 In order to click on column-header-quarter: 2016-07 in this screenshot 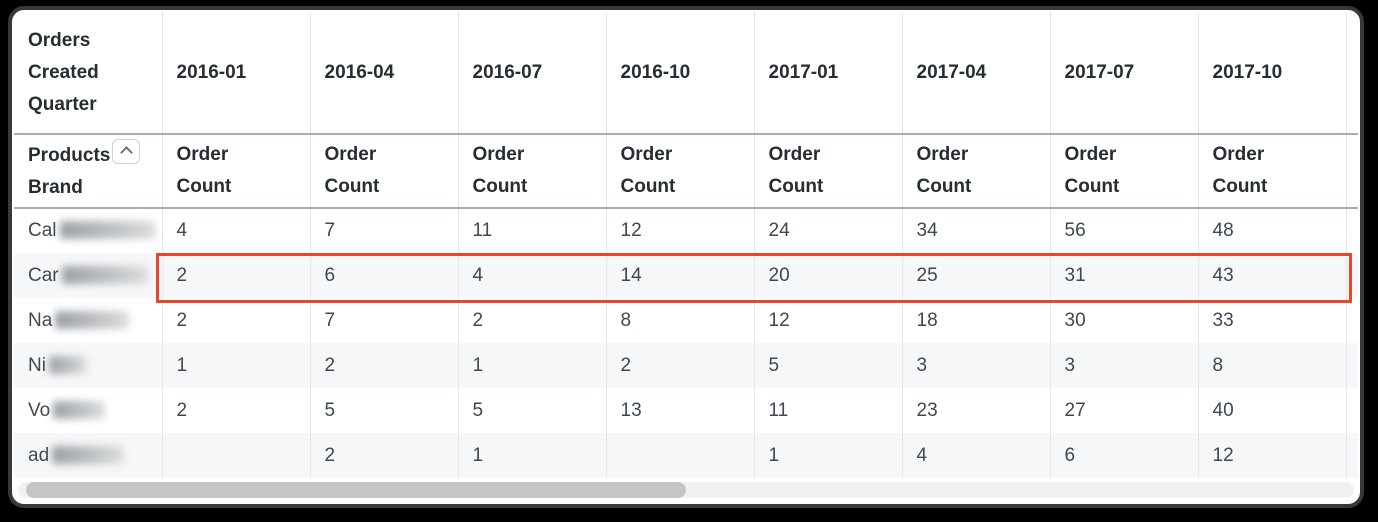, I will do `click(532, 73)`.